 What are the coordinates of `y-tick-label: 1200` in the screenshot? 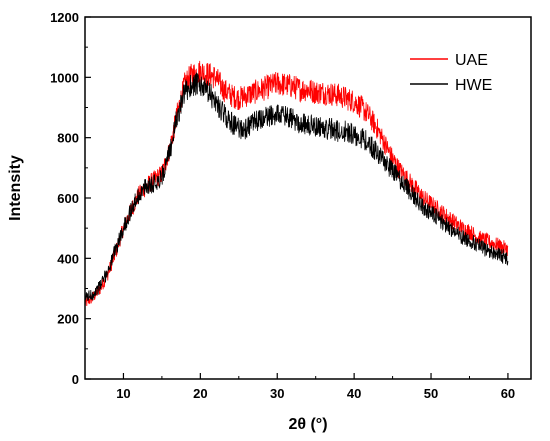 It's located at (64, 17).